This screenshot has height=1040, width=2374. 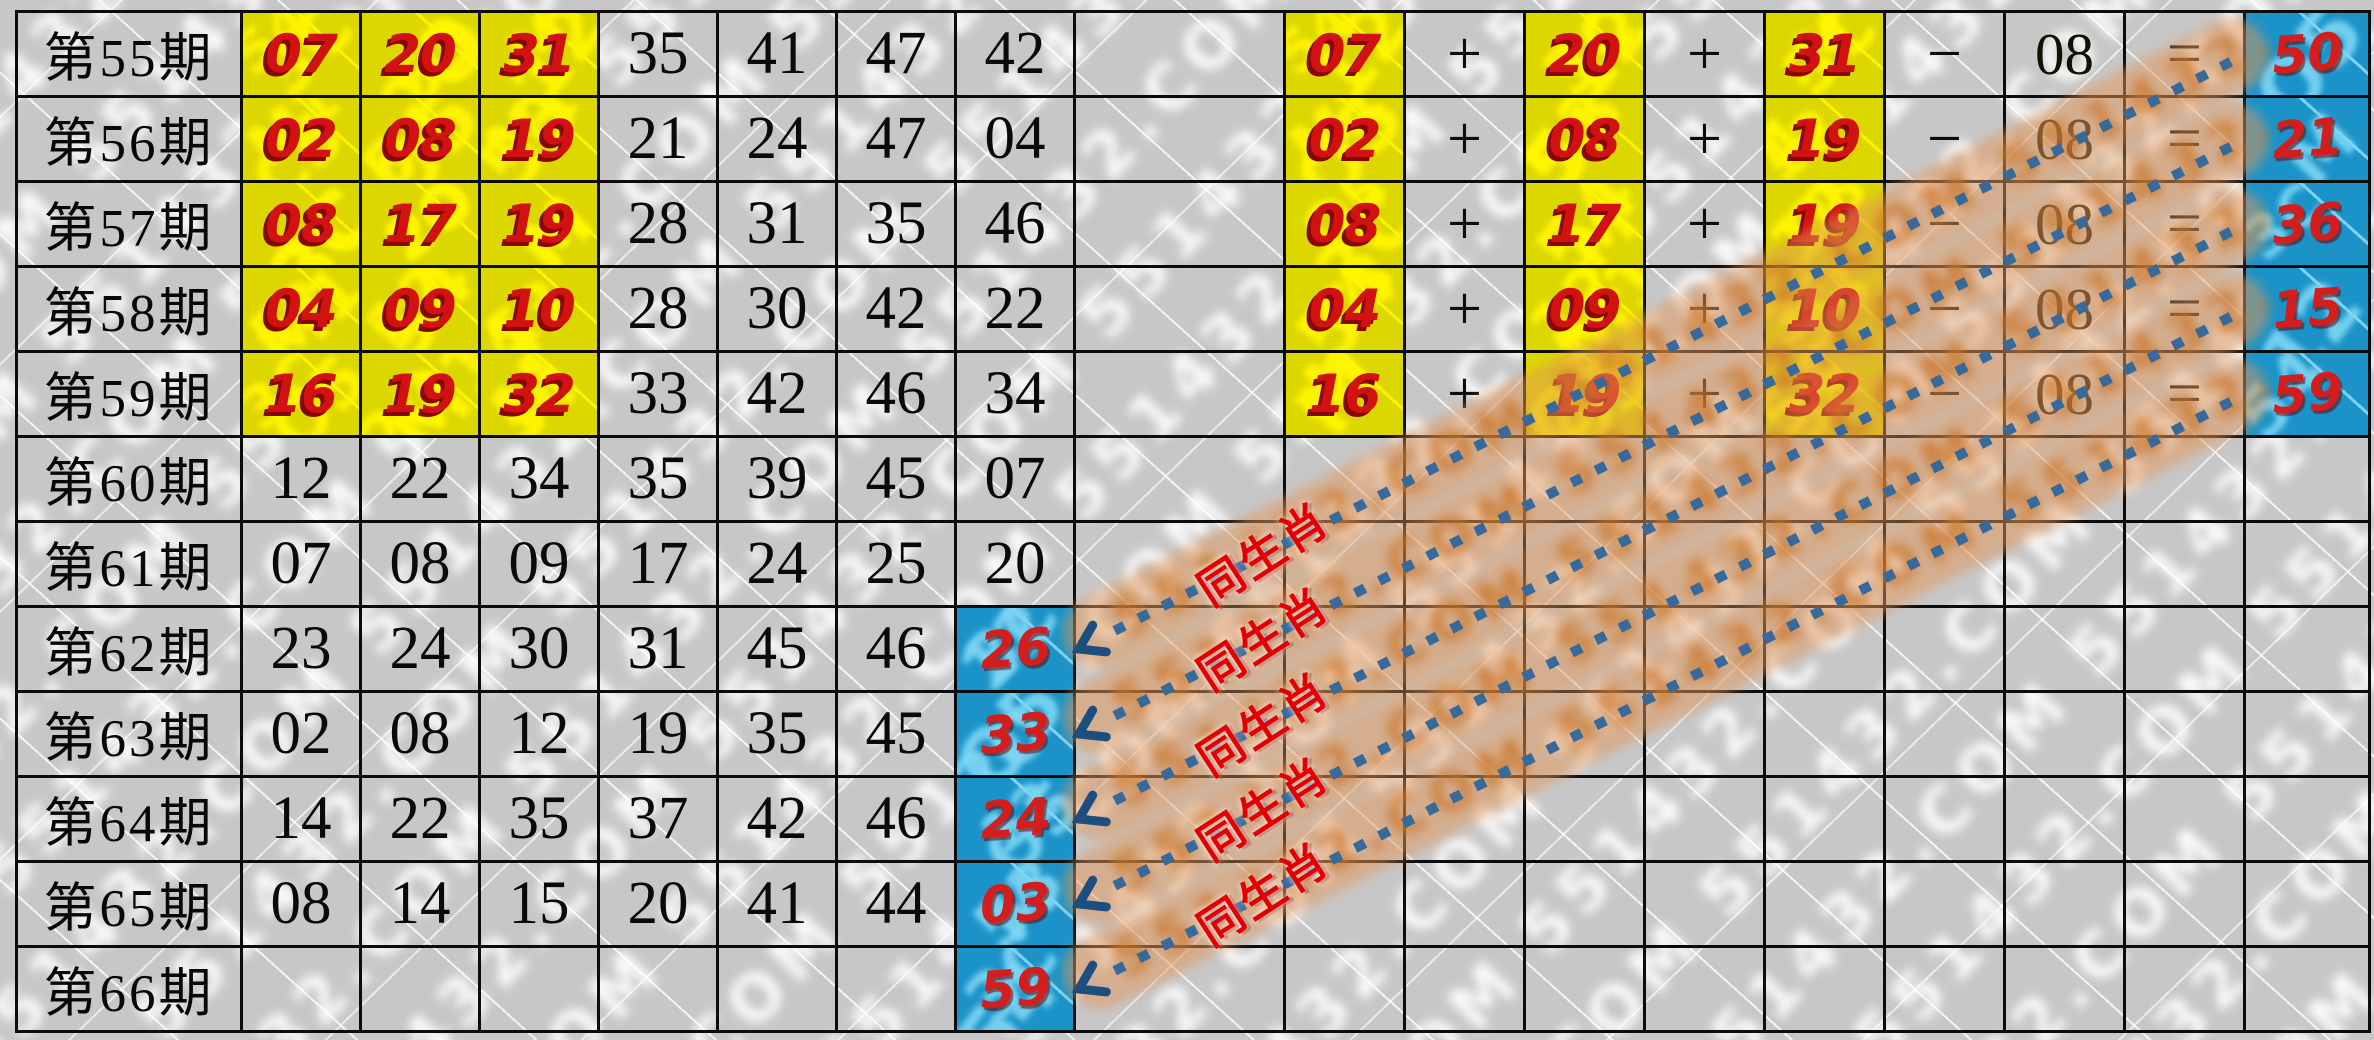 I want to click on number-cell: 35, so click(x=659, y=55).